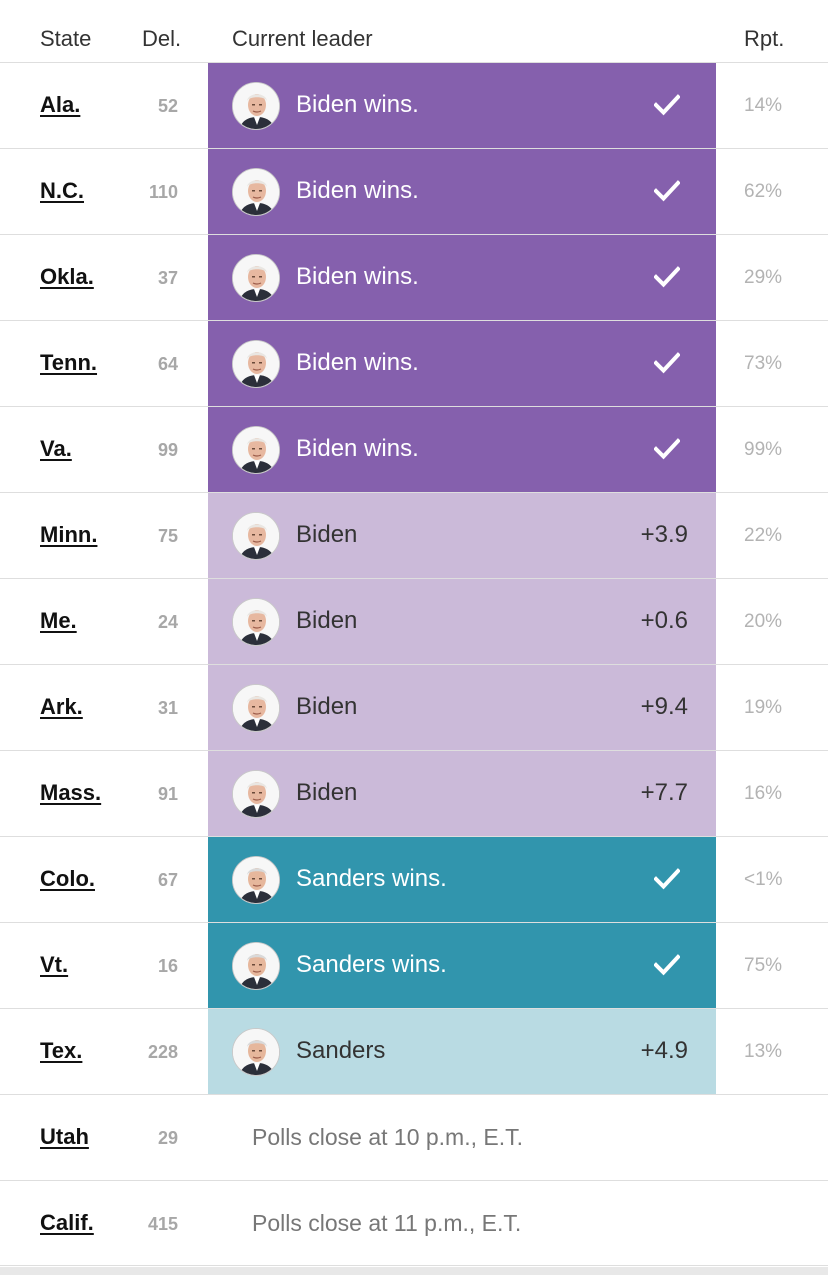 The image size is (828, 1275). Describe the element at coordinates (61, 706) in the screenshot. I see `state-link: Ark.` at that location.